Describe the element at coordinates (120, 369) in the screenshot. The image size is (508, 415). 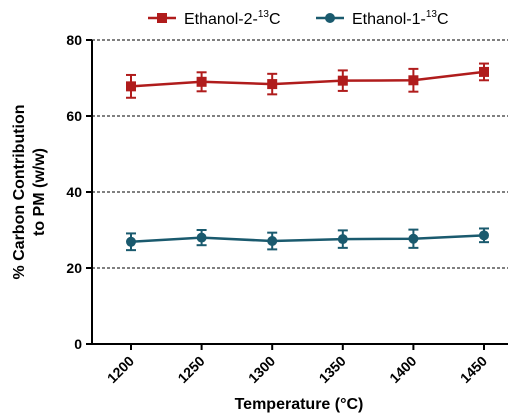
I see `x-tick-label-1200: 1200` at that location.